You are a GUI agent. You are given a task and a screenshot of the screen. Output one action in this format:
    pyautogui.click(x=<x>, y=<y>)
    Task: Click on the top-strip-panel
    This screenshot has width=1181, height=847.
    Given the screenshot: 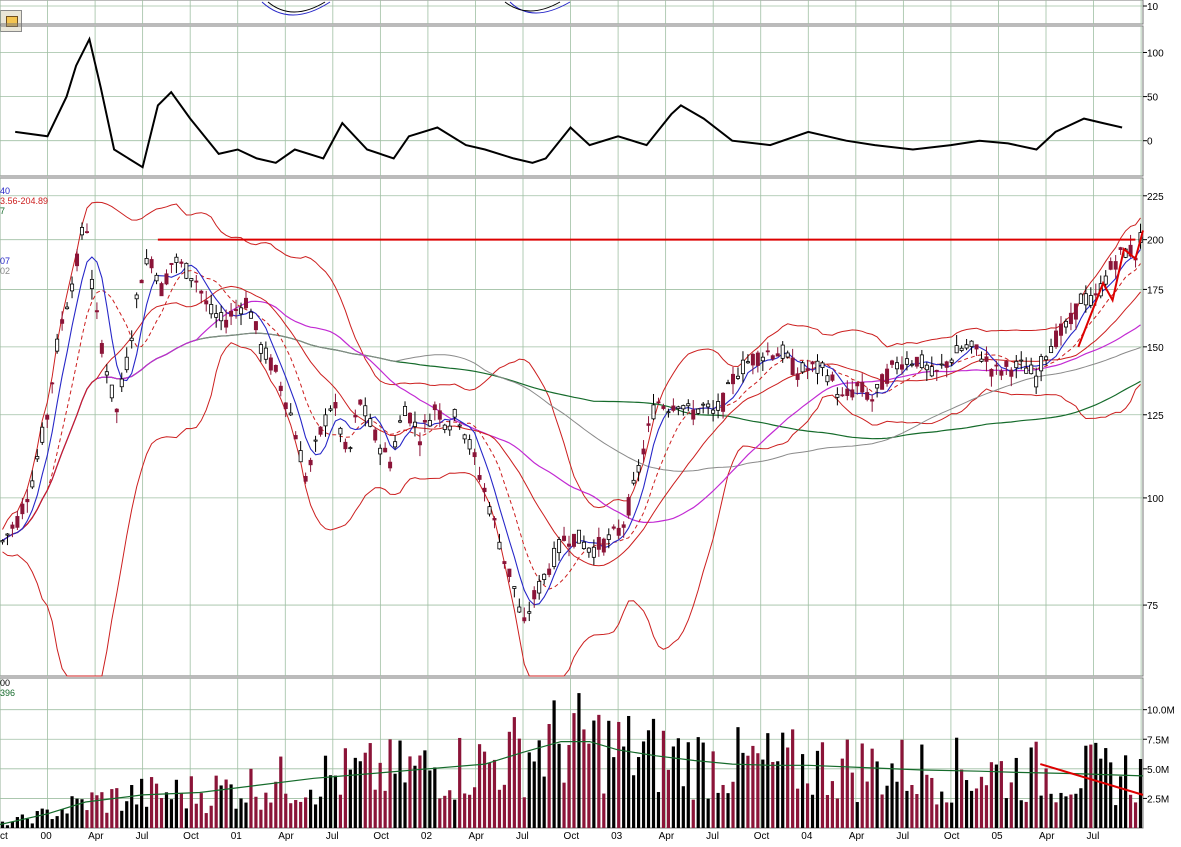 What is the action you would take?
    pyautogui.click(x=416, y=8)
    